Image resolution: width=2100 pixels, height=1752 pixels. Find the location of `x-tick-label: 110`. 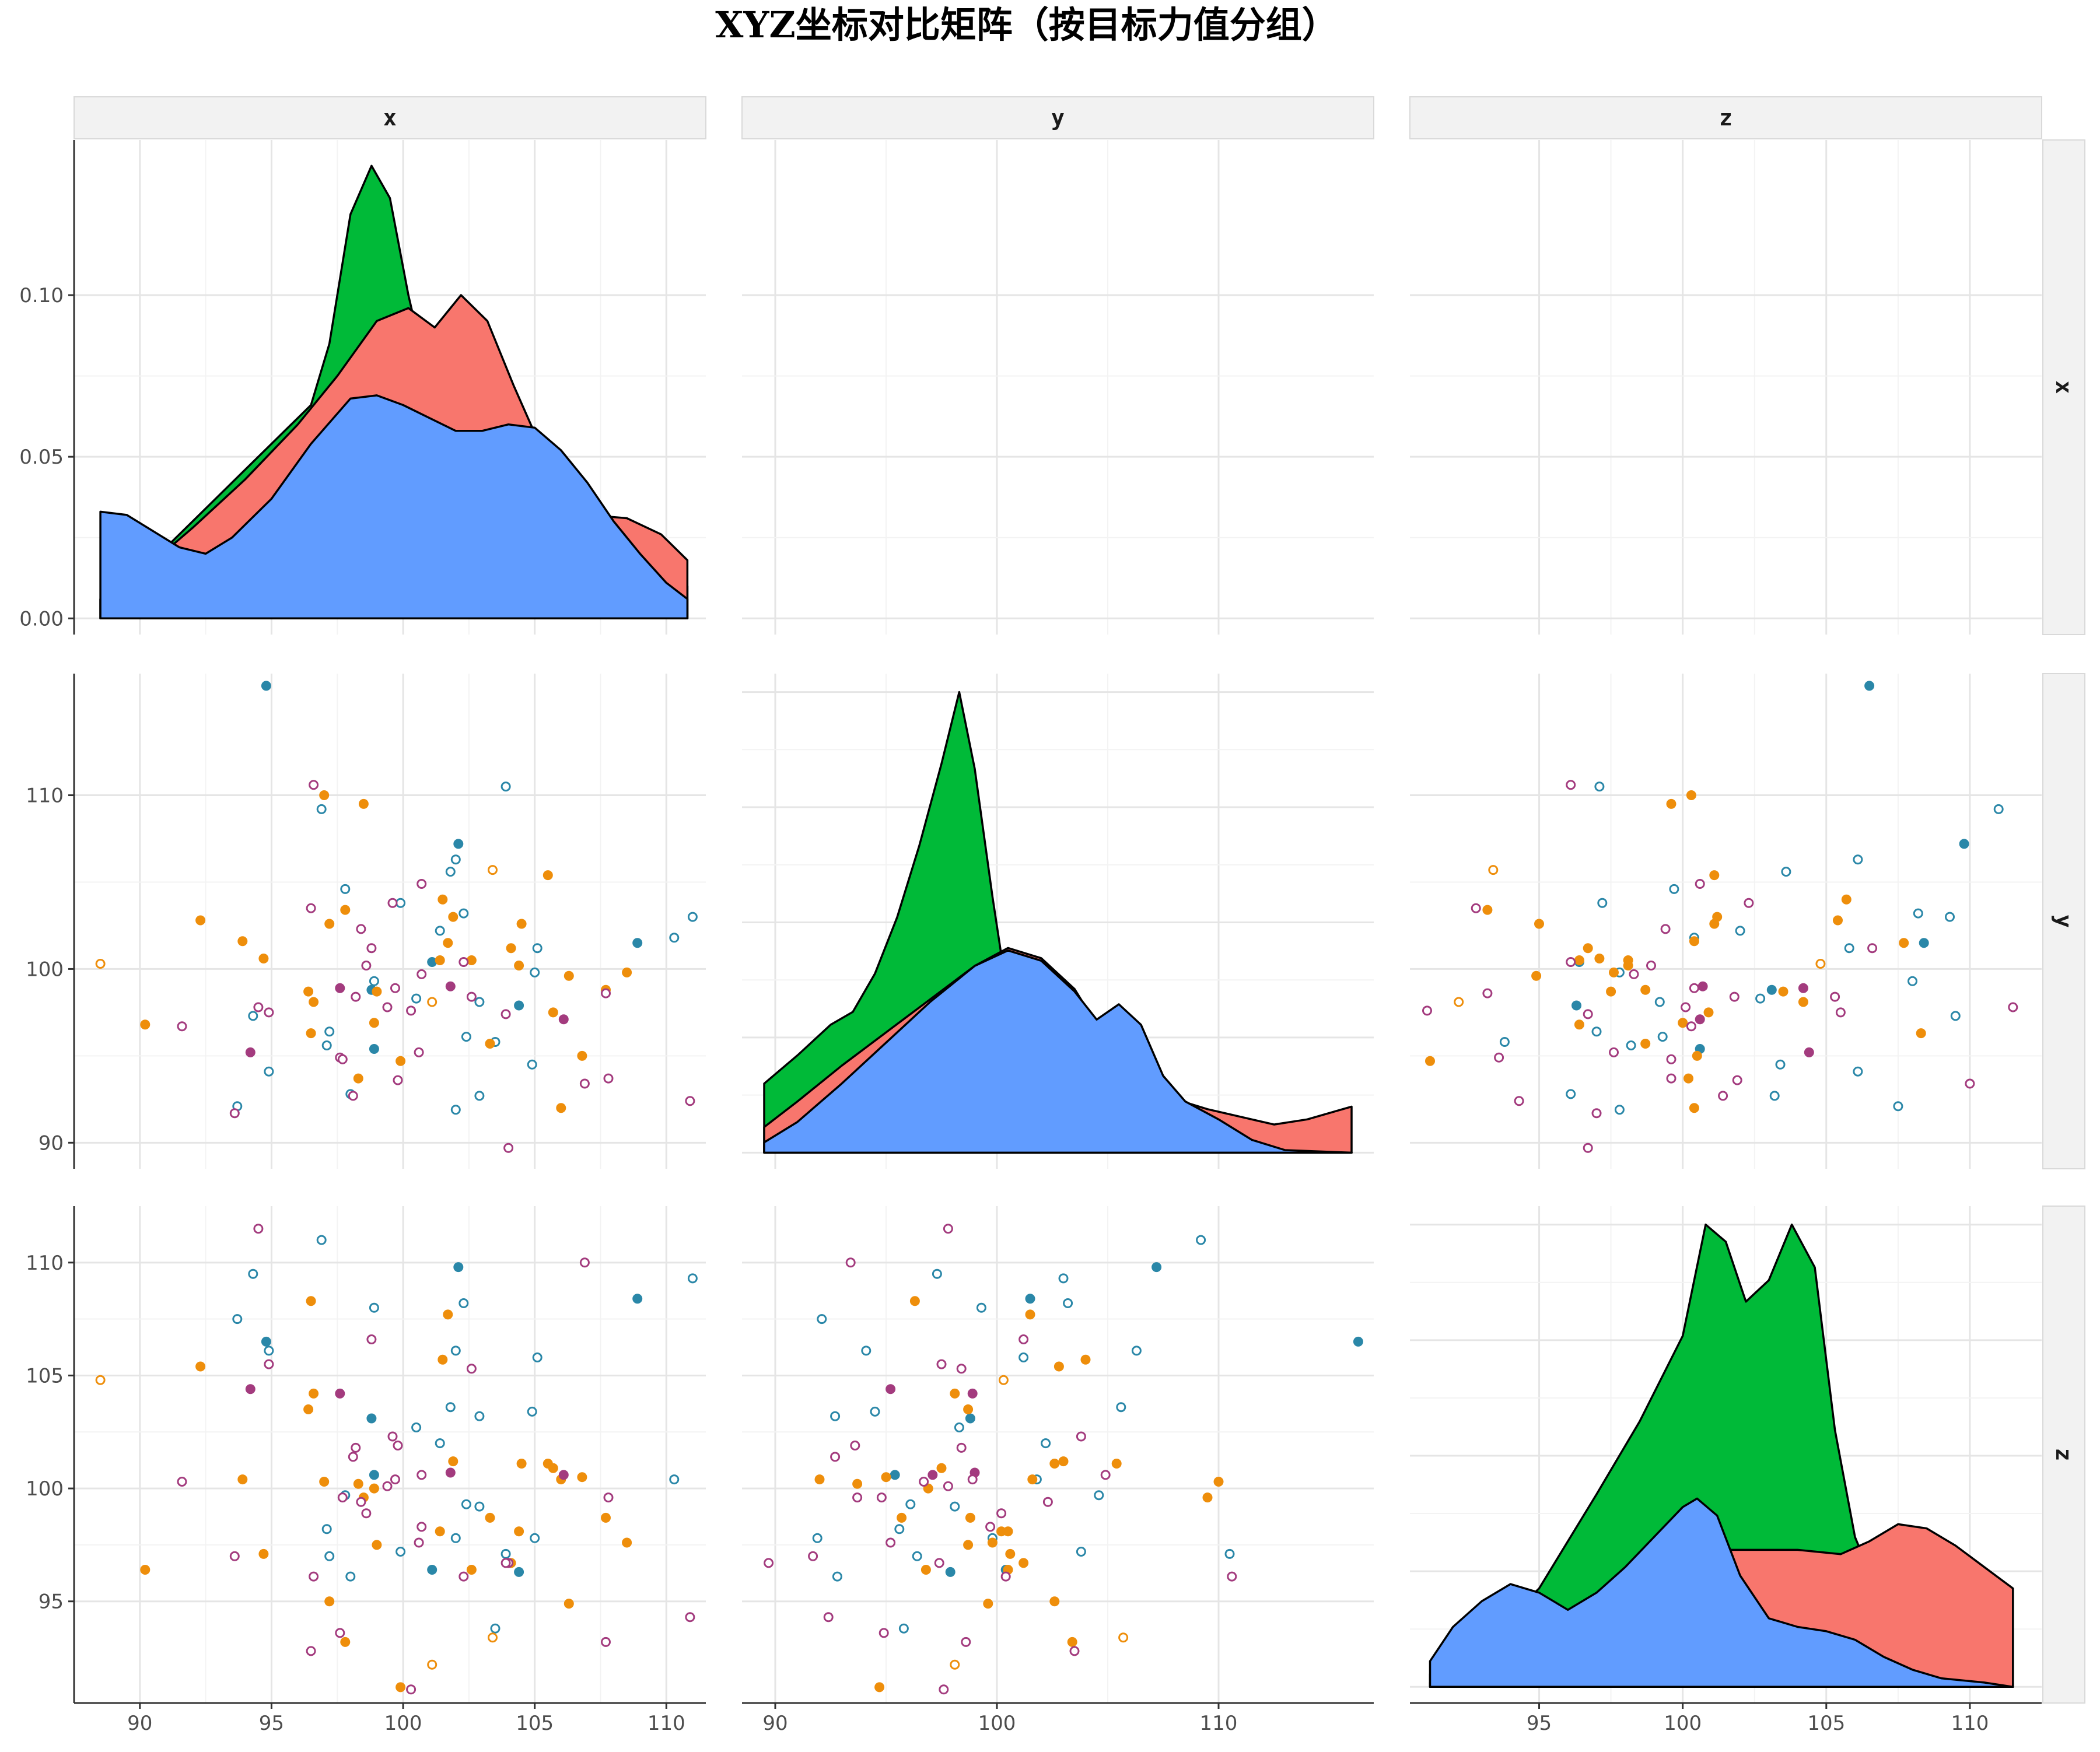

x-tick-label: 110 is located at coordinates (666, 1723).